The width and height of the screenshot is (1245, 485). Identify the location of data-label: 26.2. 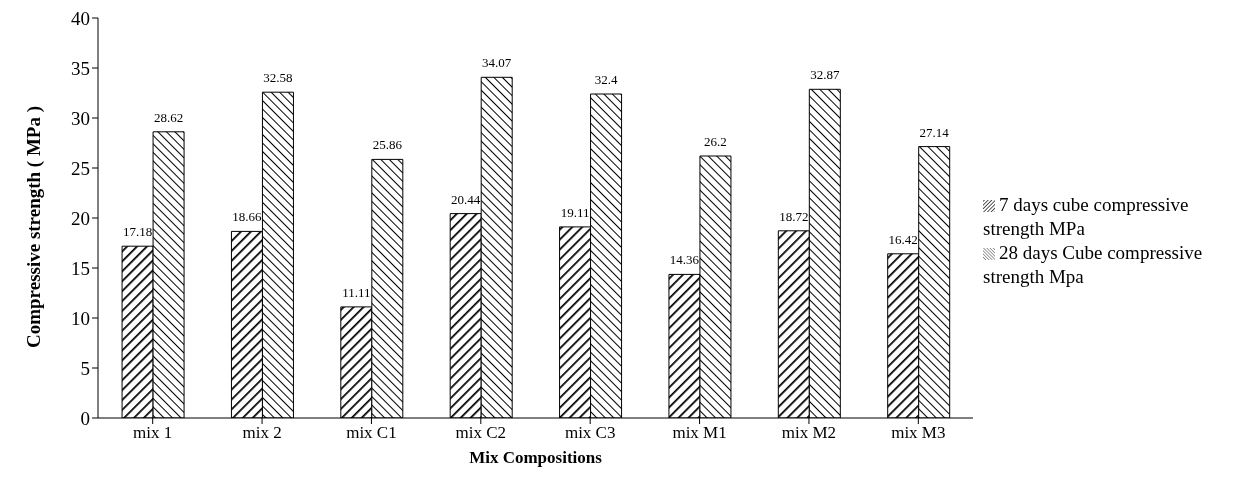
(715, 141).